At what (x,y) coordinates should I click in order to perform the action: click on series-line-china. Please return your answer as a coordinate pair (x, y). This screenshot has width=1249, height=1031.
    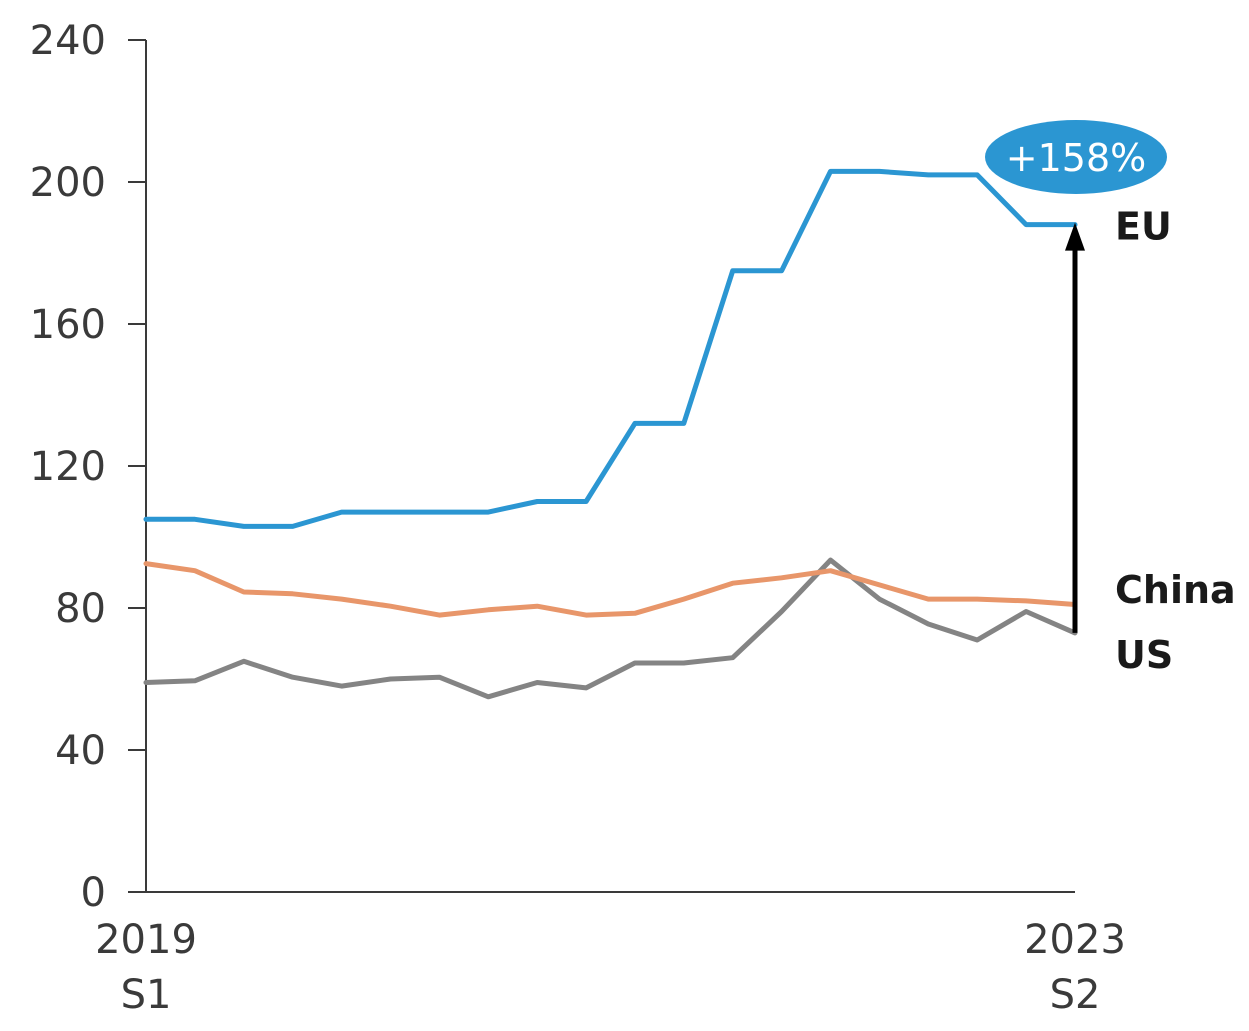
    Looking at the image, I should click on (610, 589).